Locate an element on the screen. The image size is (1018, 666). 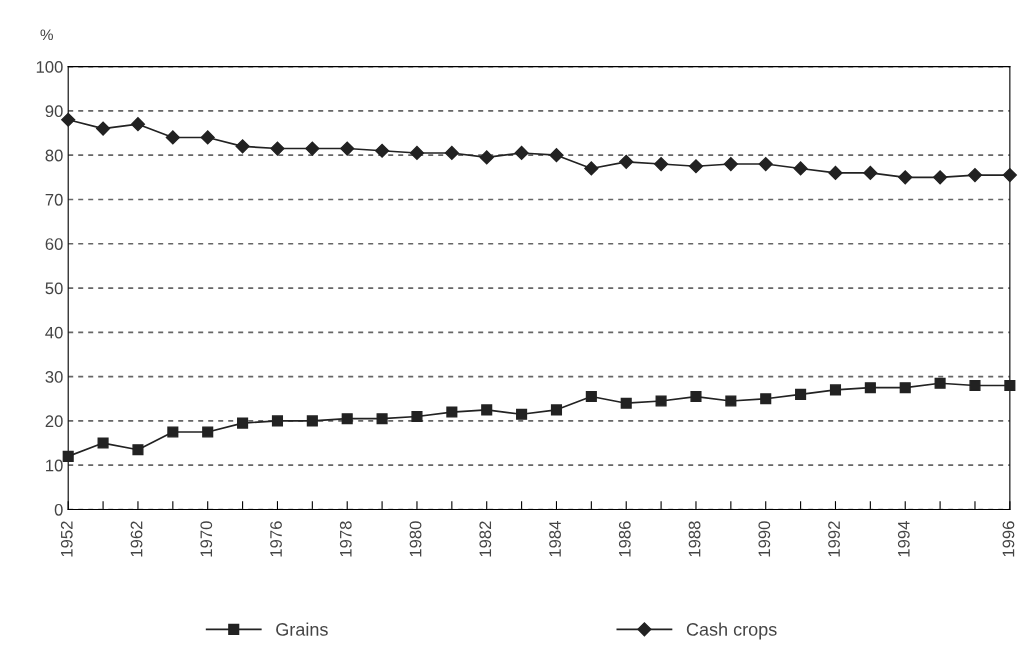
x-tick-label: 1994 is located at coordinates (903, 539).